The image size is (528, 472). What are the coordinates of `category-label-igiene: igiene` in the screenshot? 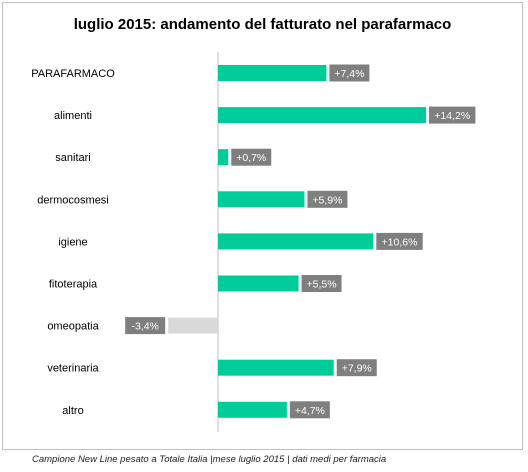 It's located at (72, 242).